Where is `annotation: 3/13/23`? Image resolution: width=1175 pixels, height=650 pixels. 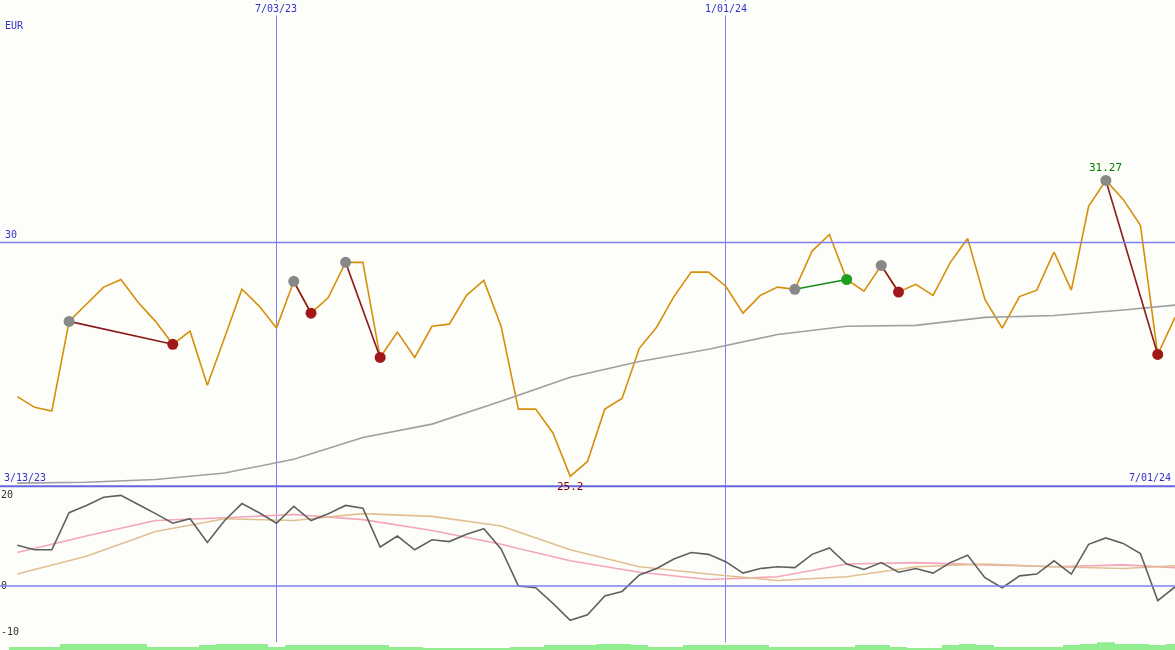 annotation: 3/13/23 is located at coordinates (25, 477).